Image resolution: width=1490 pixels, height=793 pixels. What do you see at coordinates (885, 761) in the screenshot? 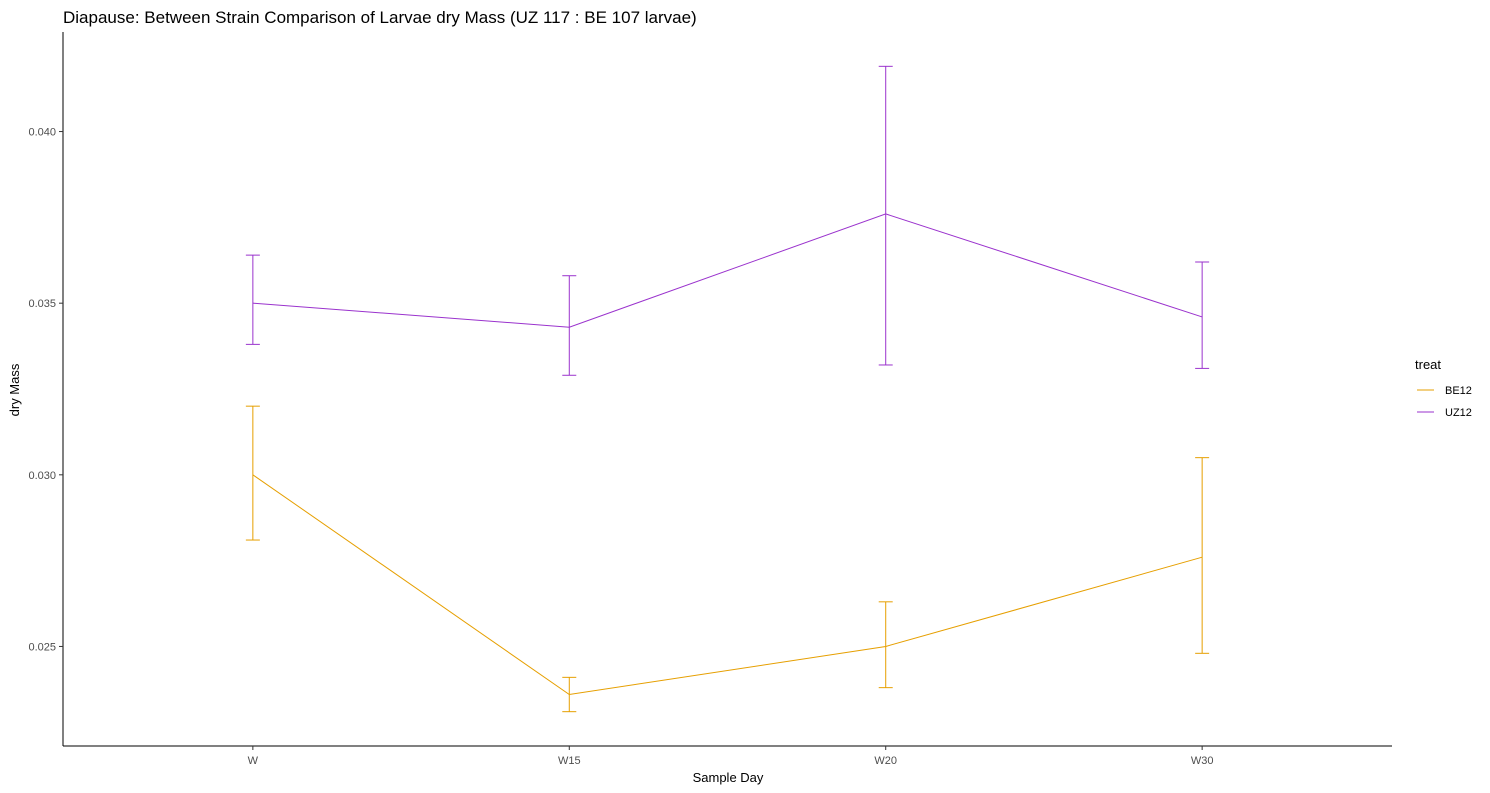
I see `x-tick-label: W20` at bounding box center [885, 761].